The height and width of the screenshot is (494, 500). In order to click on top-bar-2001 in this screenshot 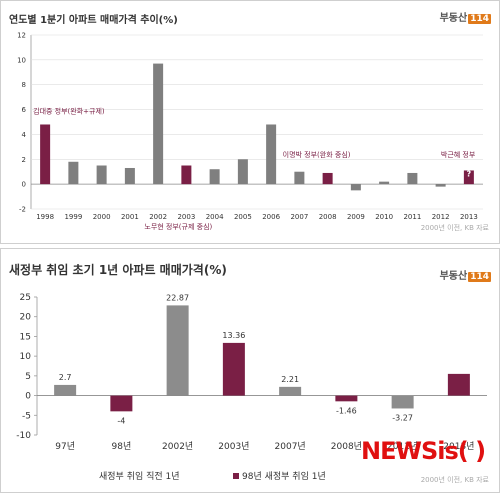, I will do `click(129, 176)`.